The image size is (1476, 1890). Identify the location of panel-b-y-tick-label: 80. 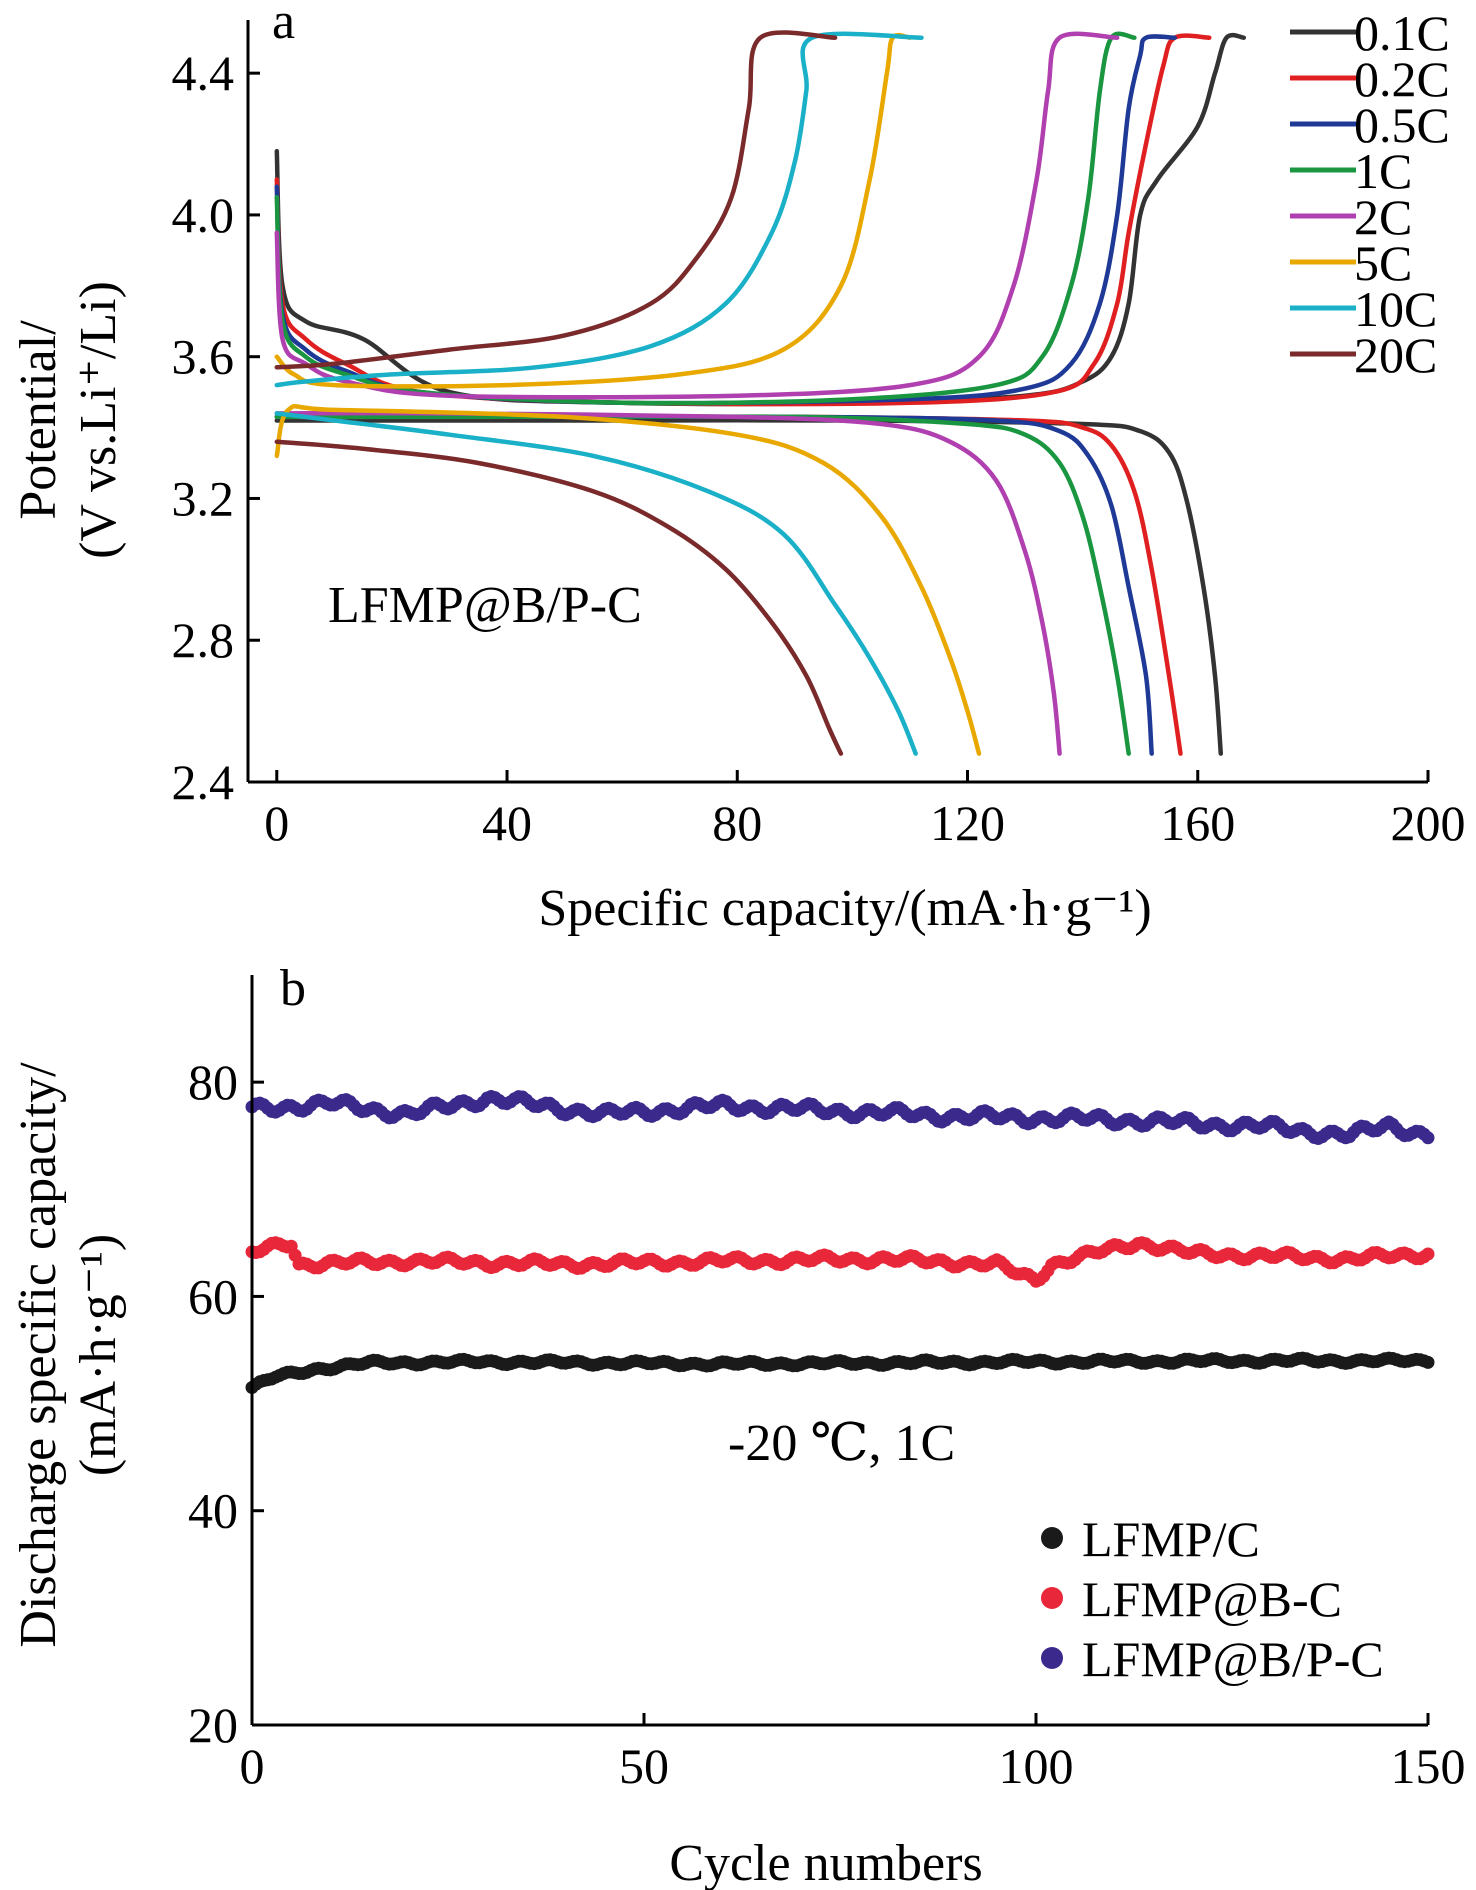
(213, 1082).